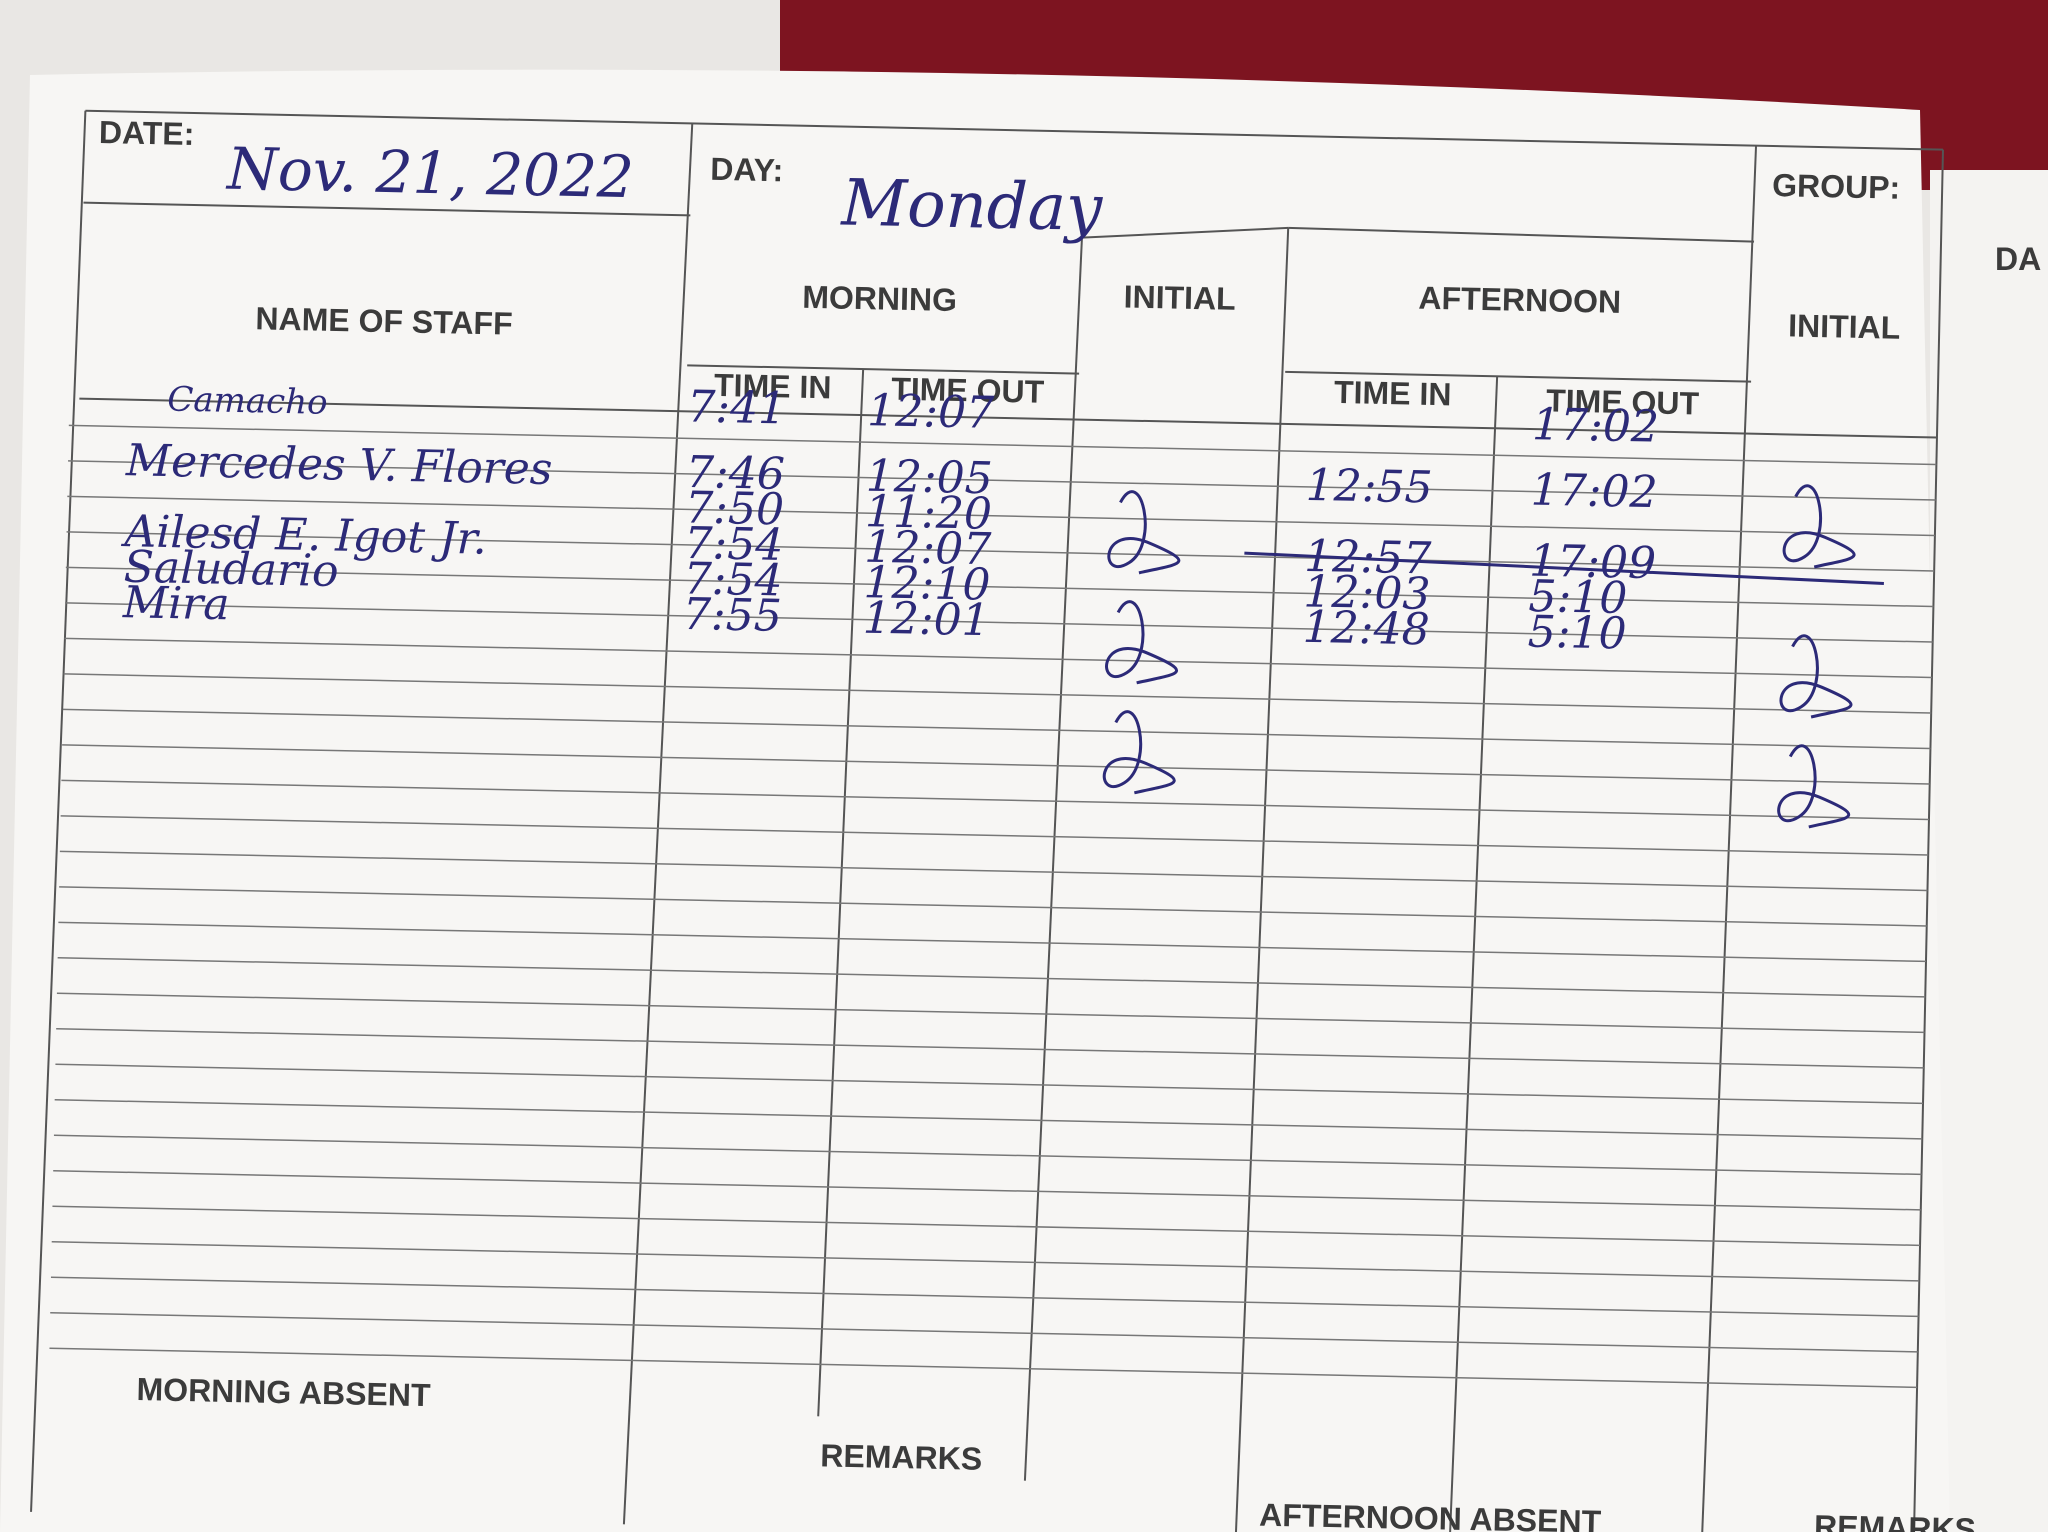  What do you see at coordinates (147, 133) in the screenshot?
I see `date-label: DATE:` at bounding box center [147, 133].